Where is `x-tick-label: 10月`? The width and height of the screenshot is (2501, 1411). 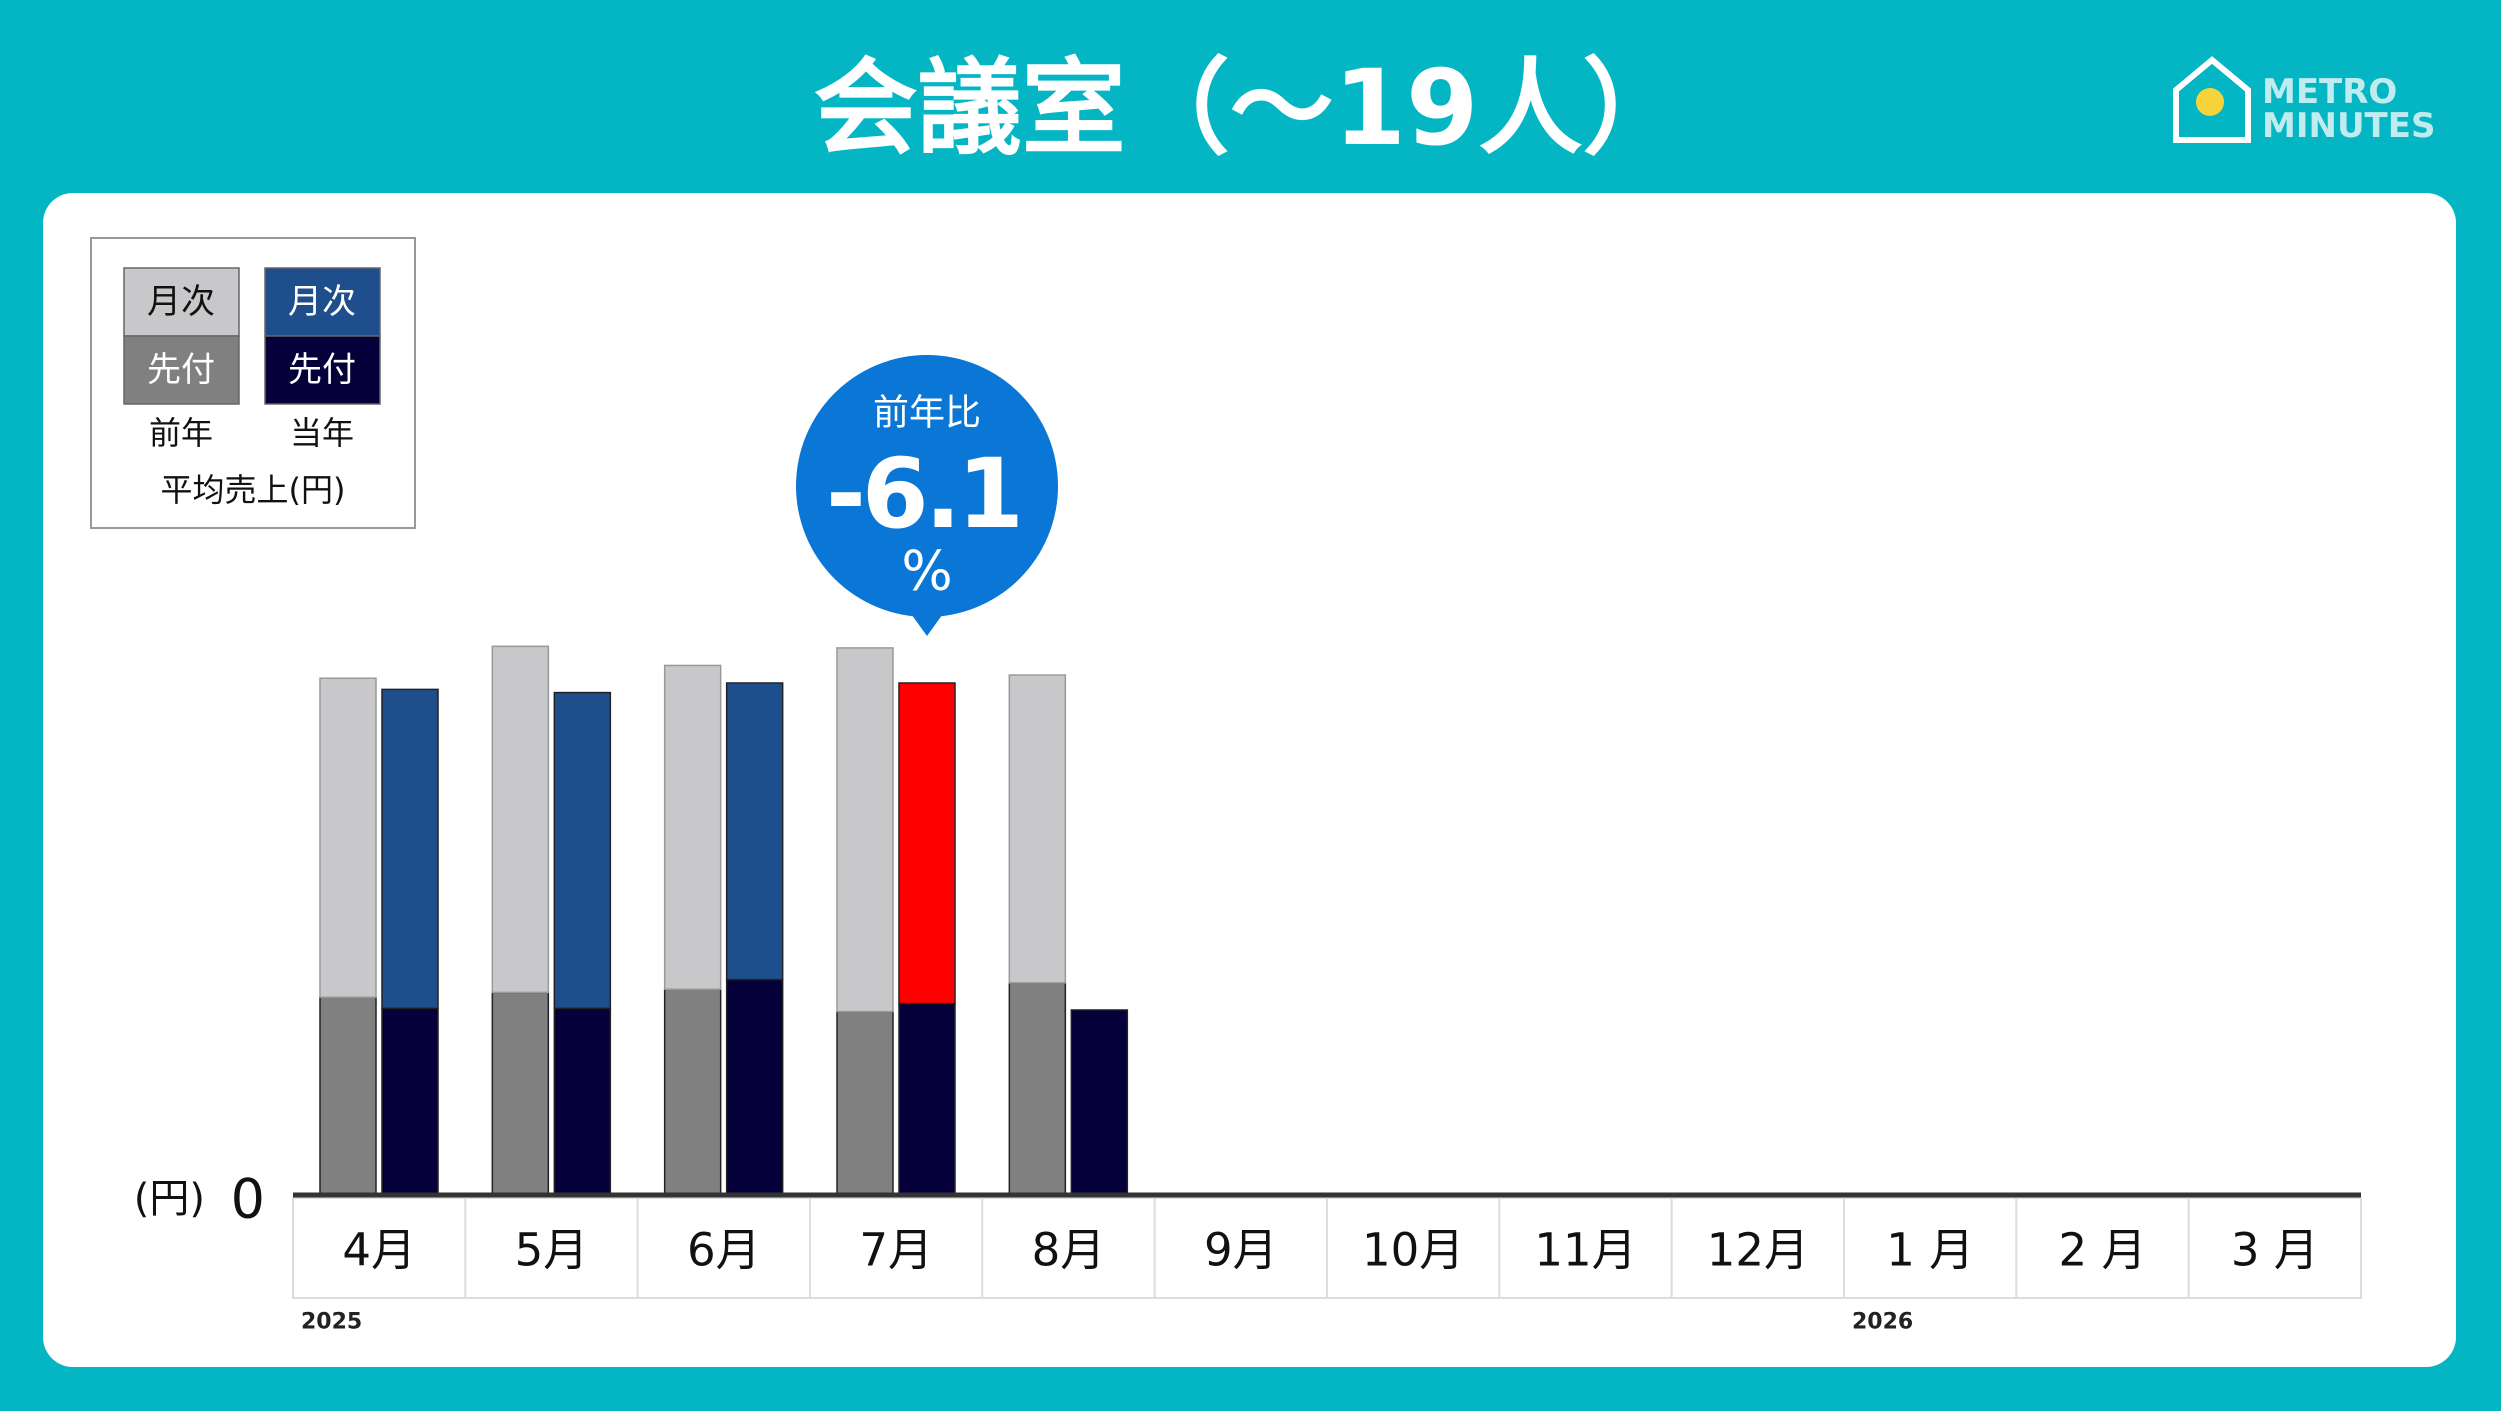 x-tick-label: 10月 is located at coordinates (1413, 1250).